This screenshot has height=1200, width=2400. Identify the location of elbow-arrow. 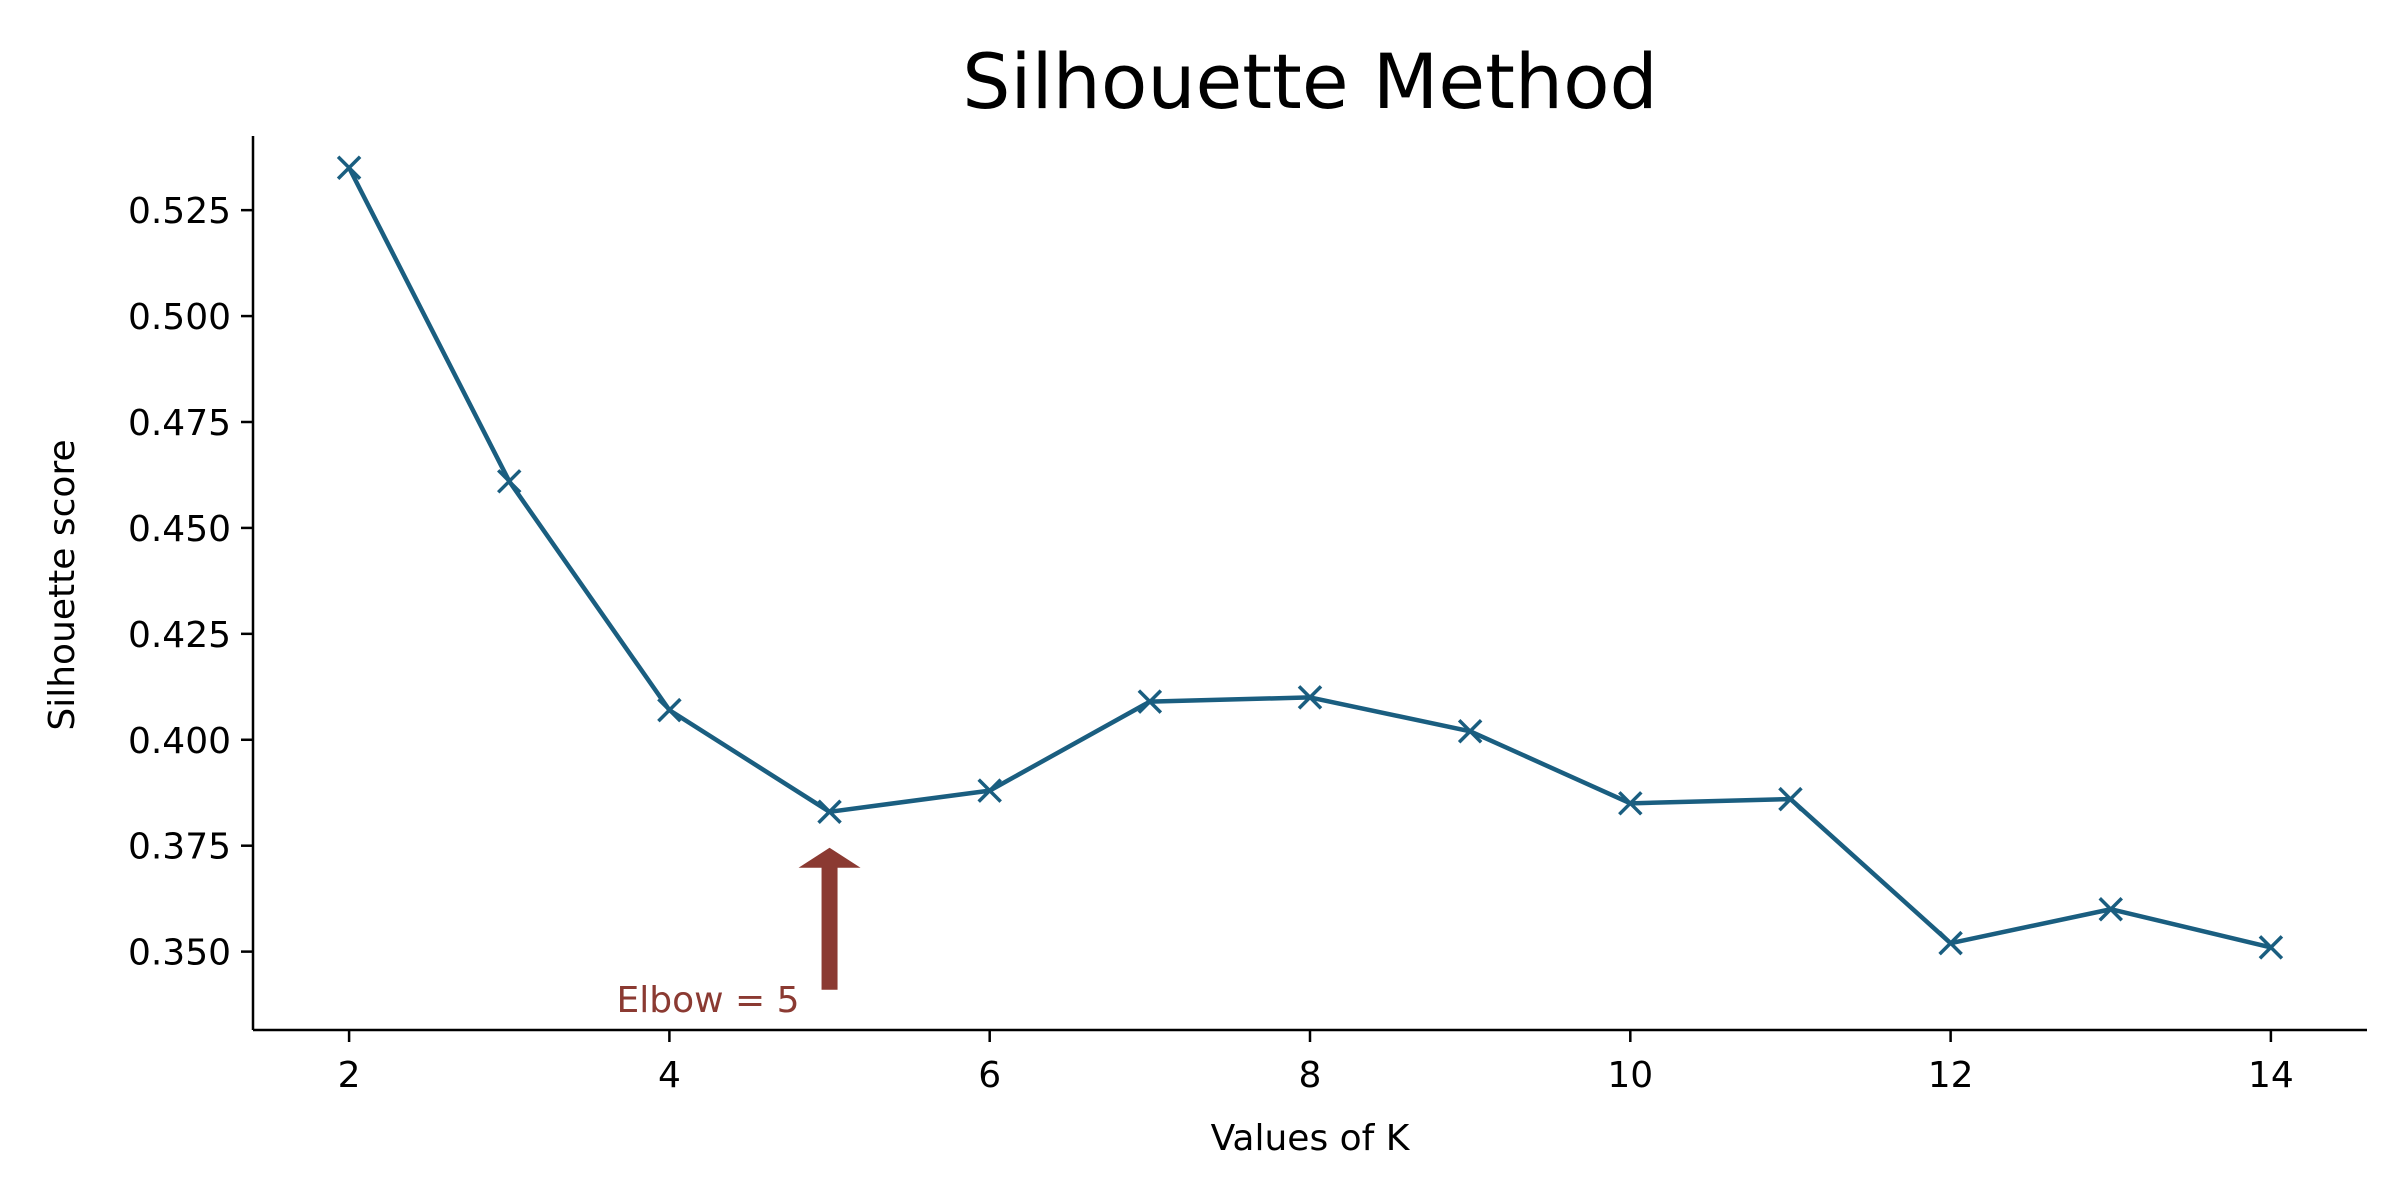
(829, 918).